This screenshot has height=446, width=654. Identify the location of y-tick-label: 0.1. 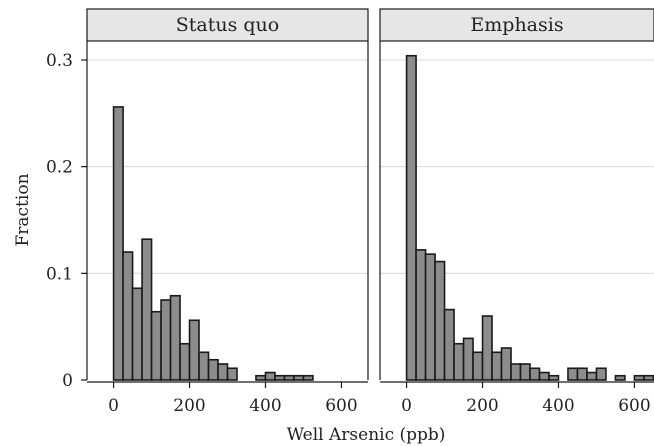
(59, 274).